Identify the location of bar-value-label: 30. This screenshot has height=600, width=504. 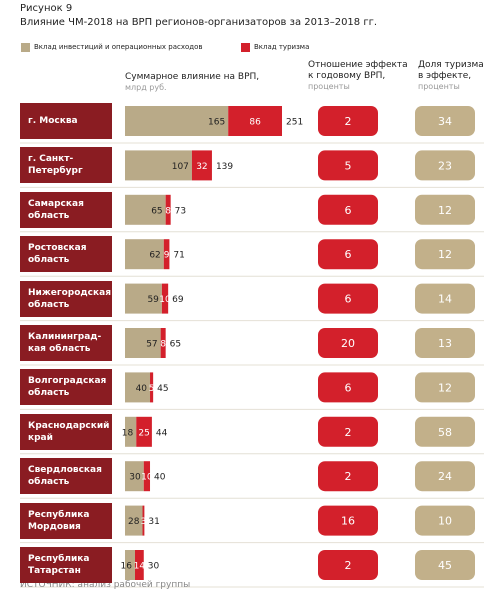
(135, 478).